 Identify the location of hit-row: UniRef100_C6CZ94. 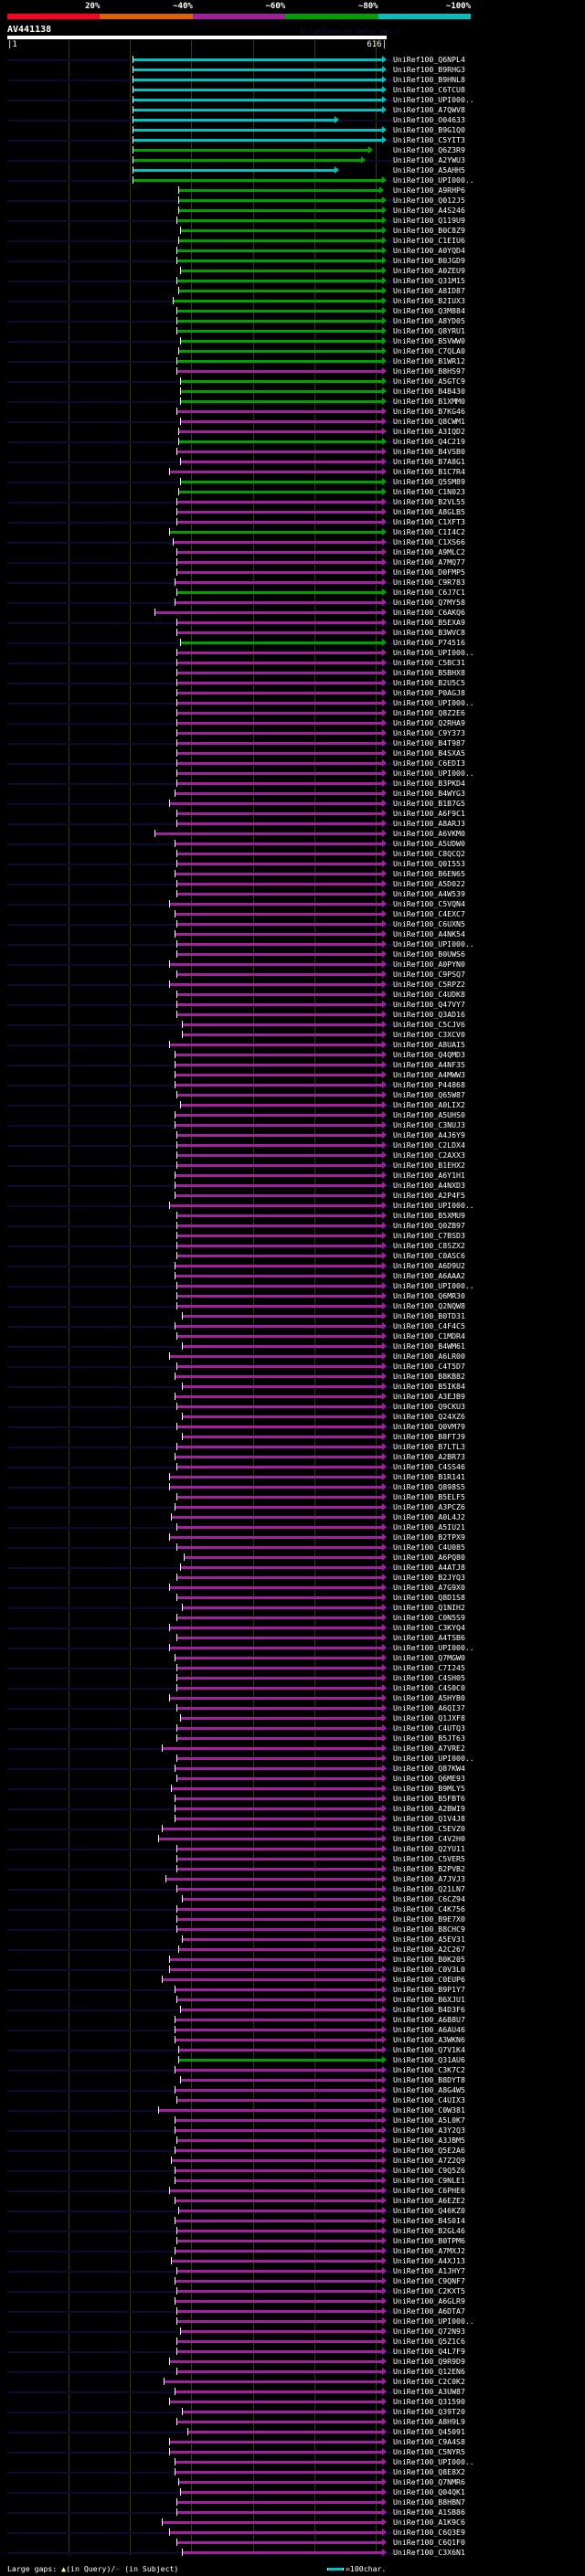
(293, 1899).